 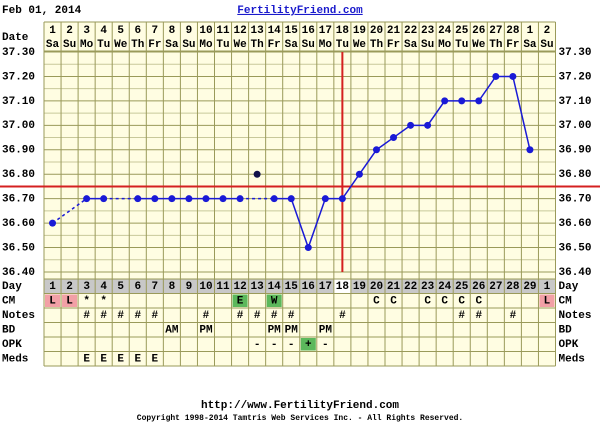 What do you see at coordinates (569, 345) in the screenshot?
I see `row-label-right: OPK` at bounding box center [569, 345].